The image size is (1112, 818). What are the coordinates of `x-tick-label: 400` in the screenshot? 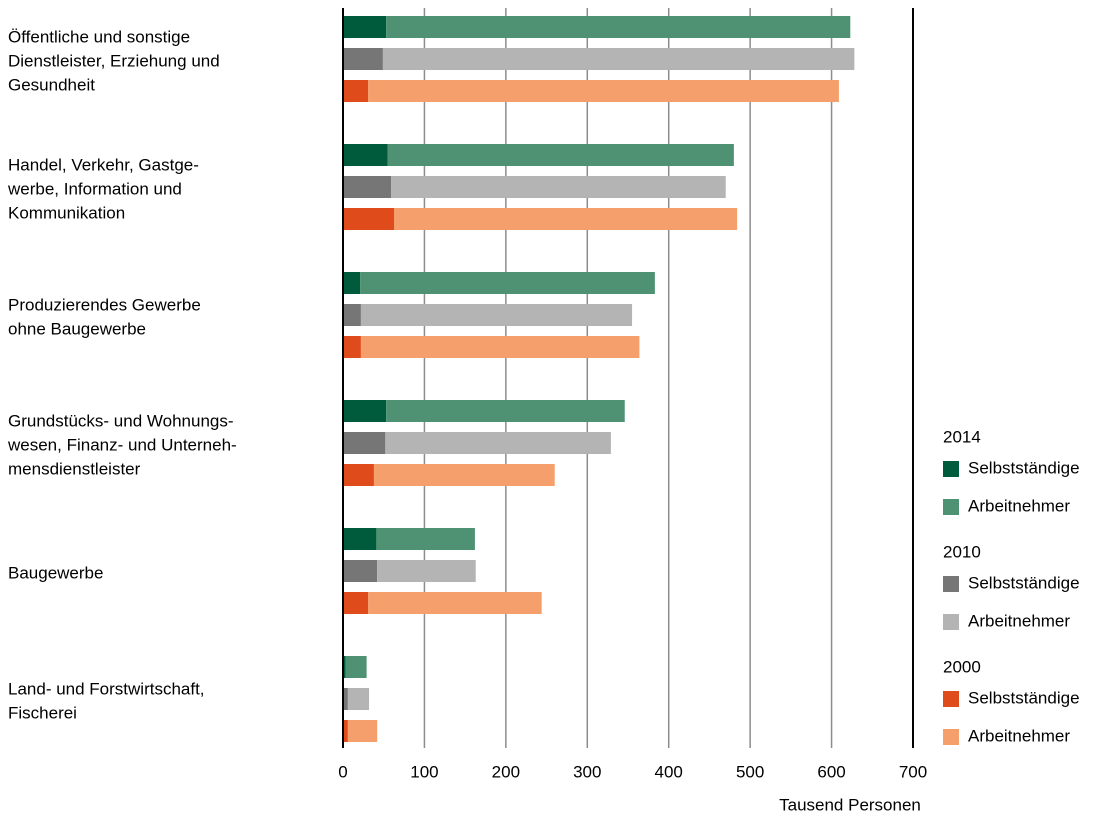 It's located at (669, 771).